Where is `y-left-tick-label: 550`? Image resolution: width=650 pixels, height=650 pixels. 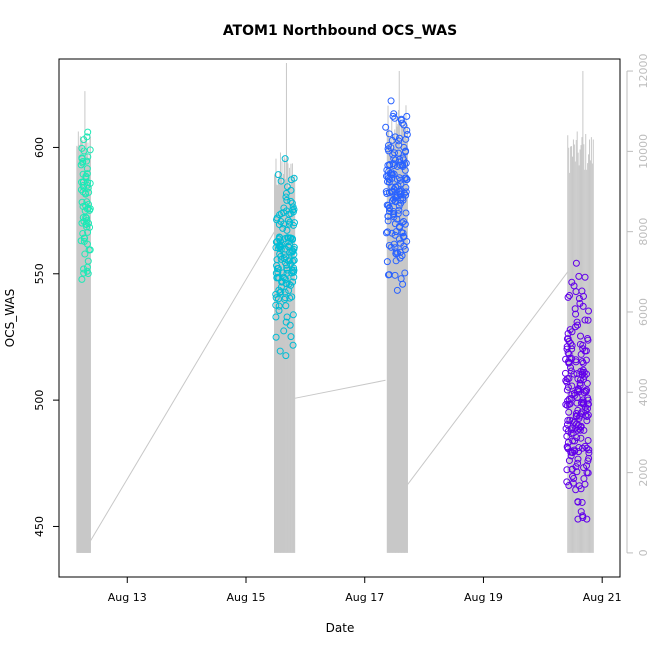
y-left-tick-label: 550 is located at coordinates (39, 273).